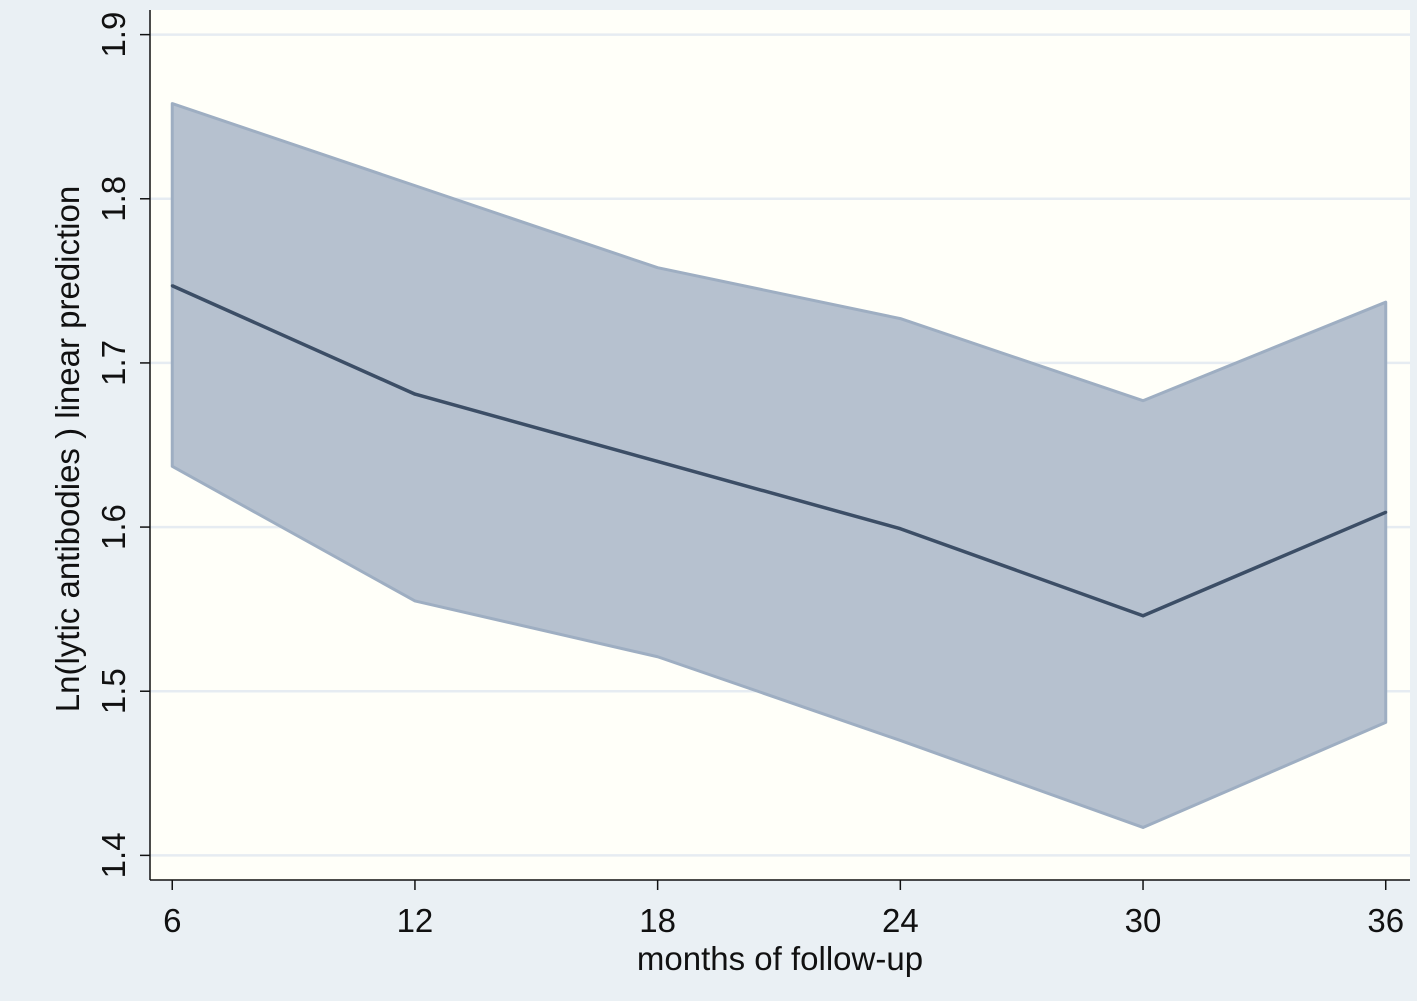 This screenshot has height=1006, width=1417. What do you see at coordinates (415, 920) in the screenshot?
I see `x-tick-label: 12` at bounding box center [415, 920].